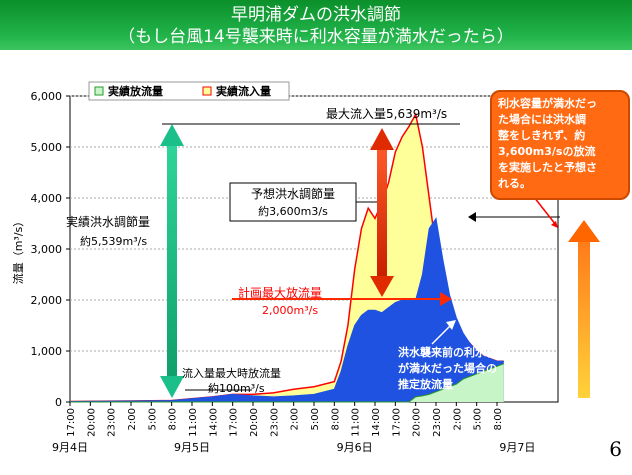 This screenshot has height=475, width=632. Describe the element at coordinates (47, 351) in the screenshot. I see `y-tick-label: 1,000` at that location.